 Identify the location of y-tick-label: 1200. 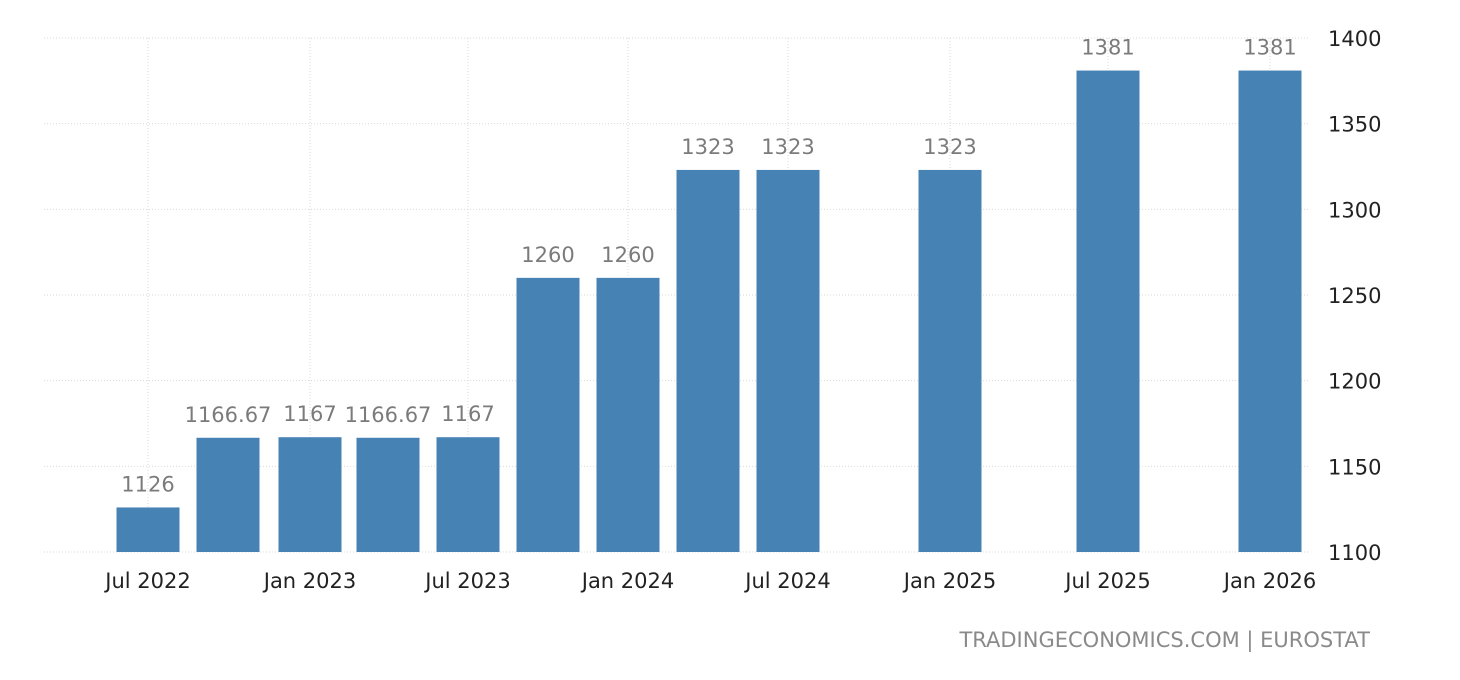
(1354, 382).